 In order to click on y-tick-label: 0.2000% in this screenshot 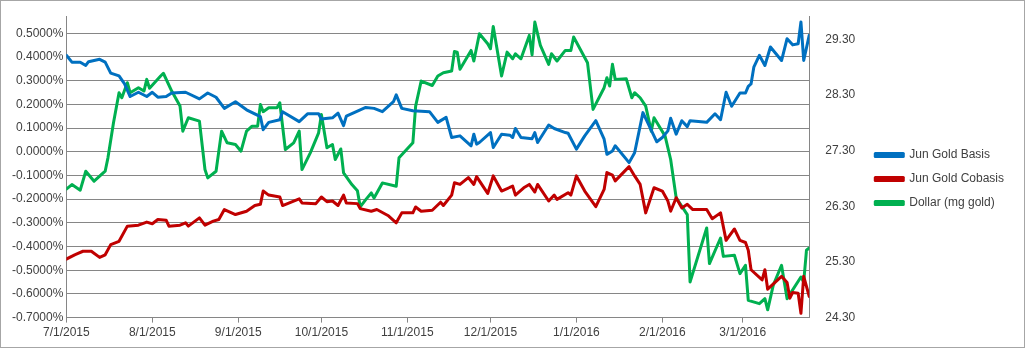, I will do `click(39, 103)`.